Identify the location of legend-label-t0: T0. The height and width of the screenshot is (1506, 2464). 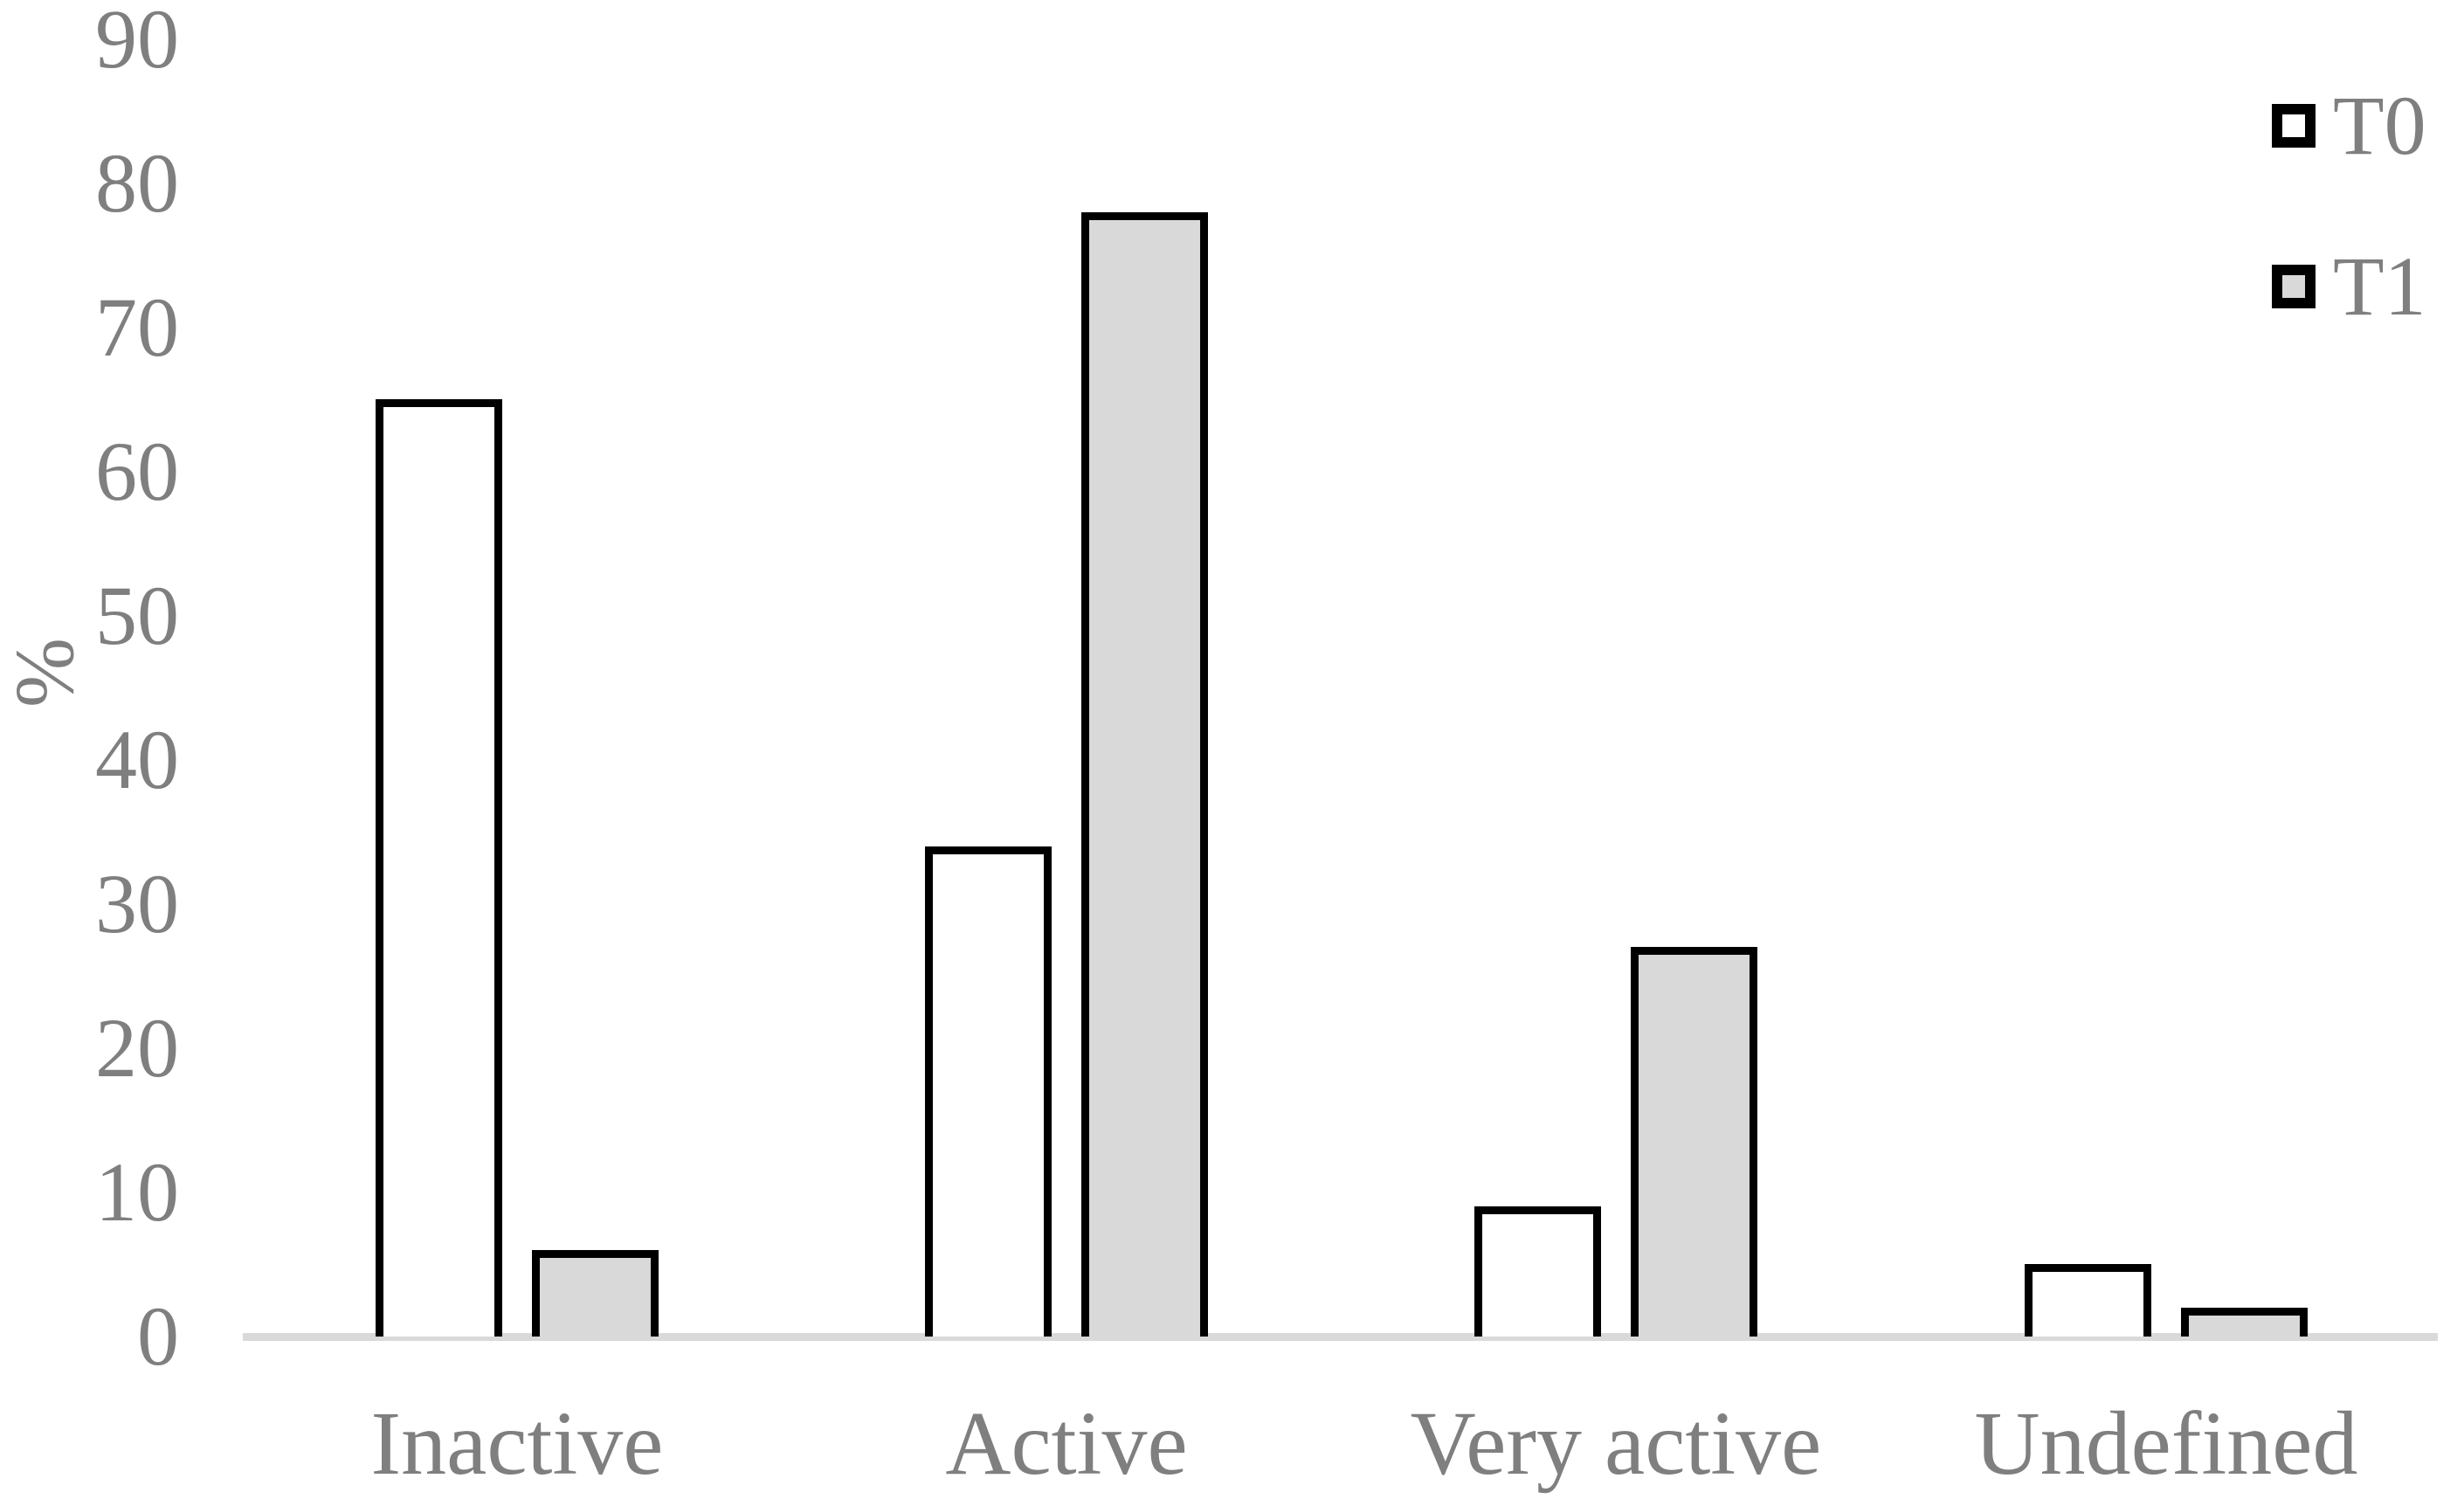
(2379, 126).